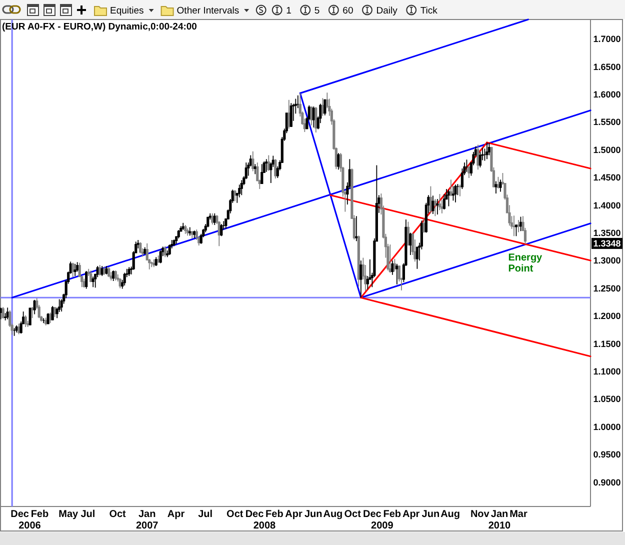 The image size is (625, 545). I want to click on y-tick-label: 1.0500, so click(607, 399).